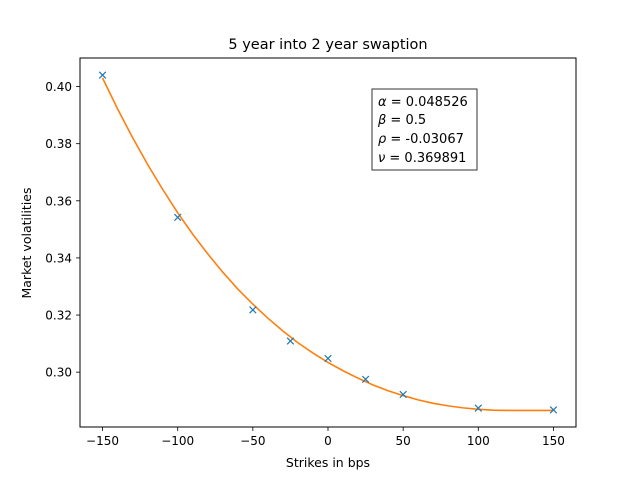  I want to click on x-axis-label: Strikes in bps, so click(328, 462).